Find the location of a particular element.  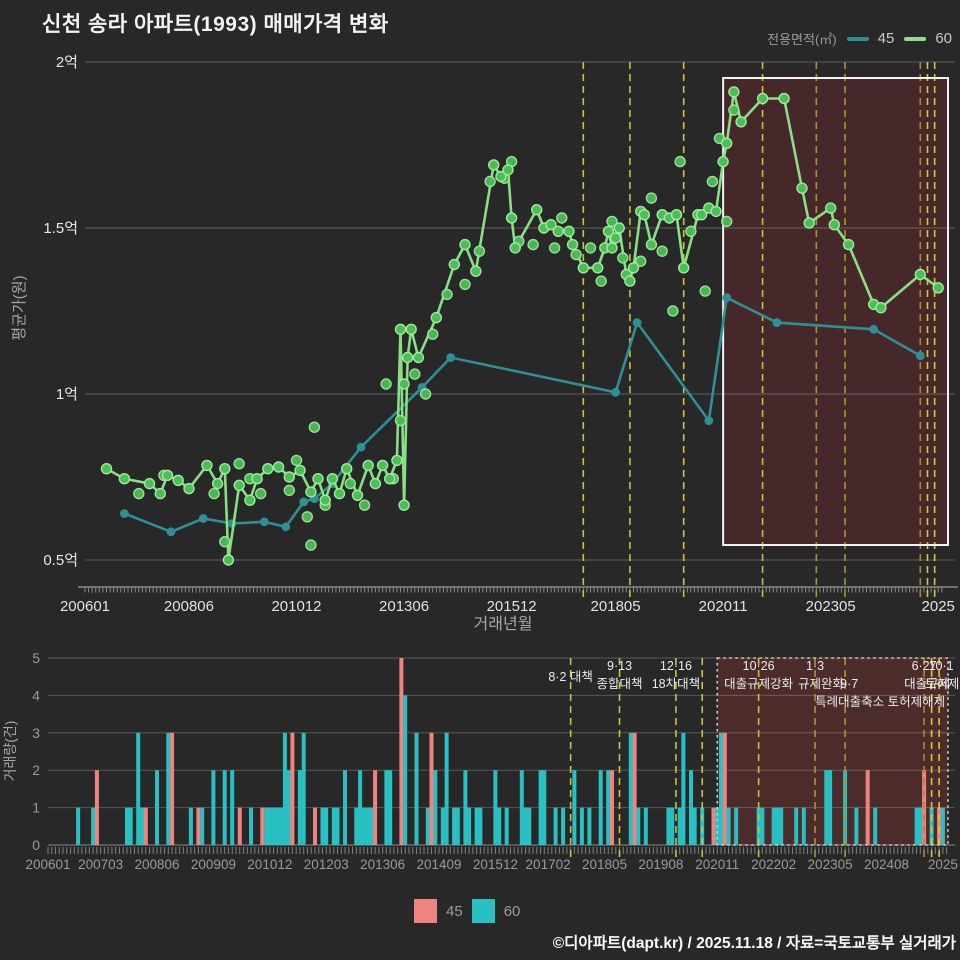

series-legend: 45 60 is located at coordinates (467, 911).